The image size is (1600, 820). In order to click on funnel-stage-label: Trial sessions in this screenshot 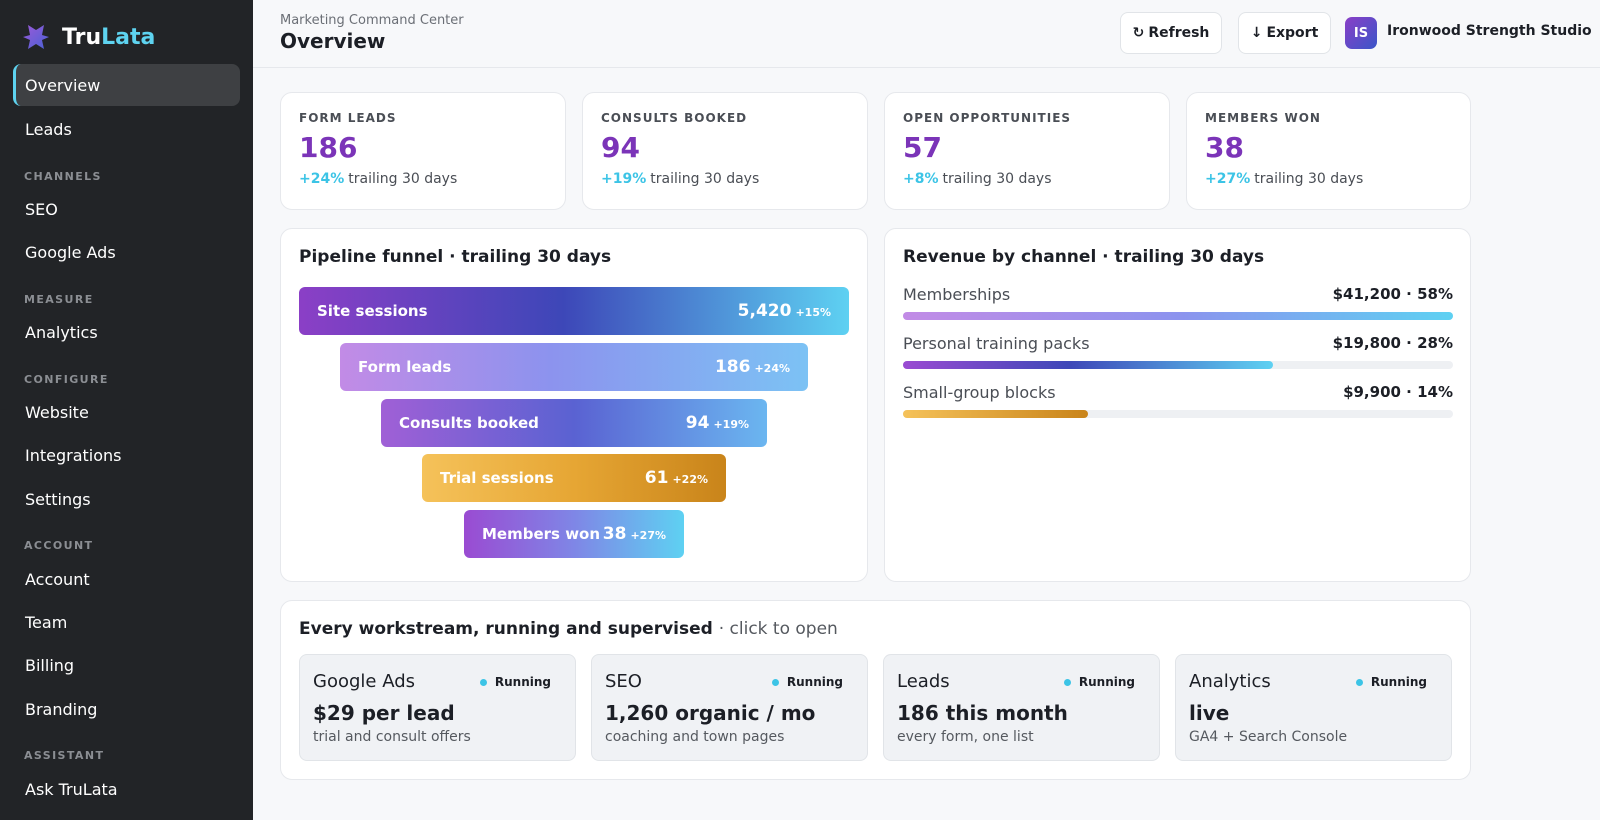, I will do `click(497, 478)`.